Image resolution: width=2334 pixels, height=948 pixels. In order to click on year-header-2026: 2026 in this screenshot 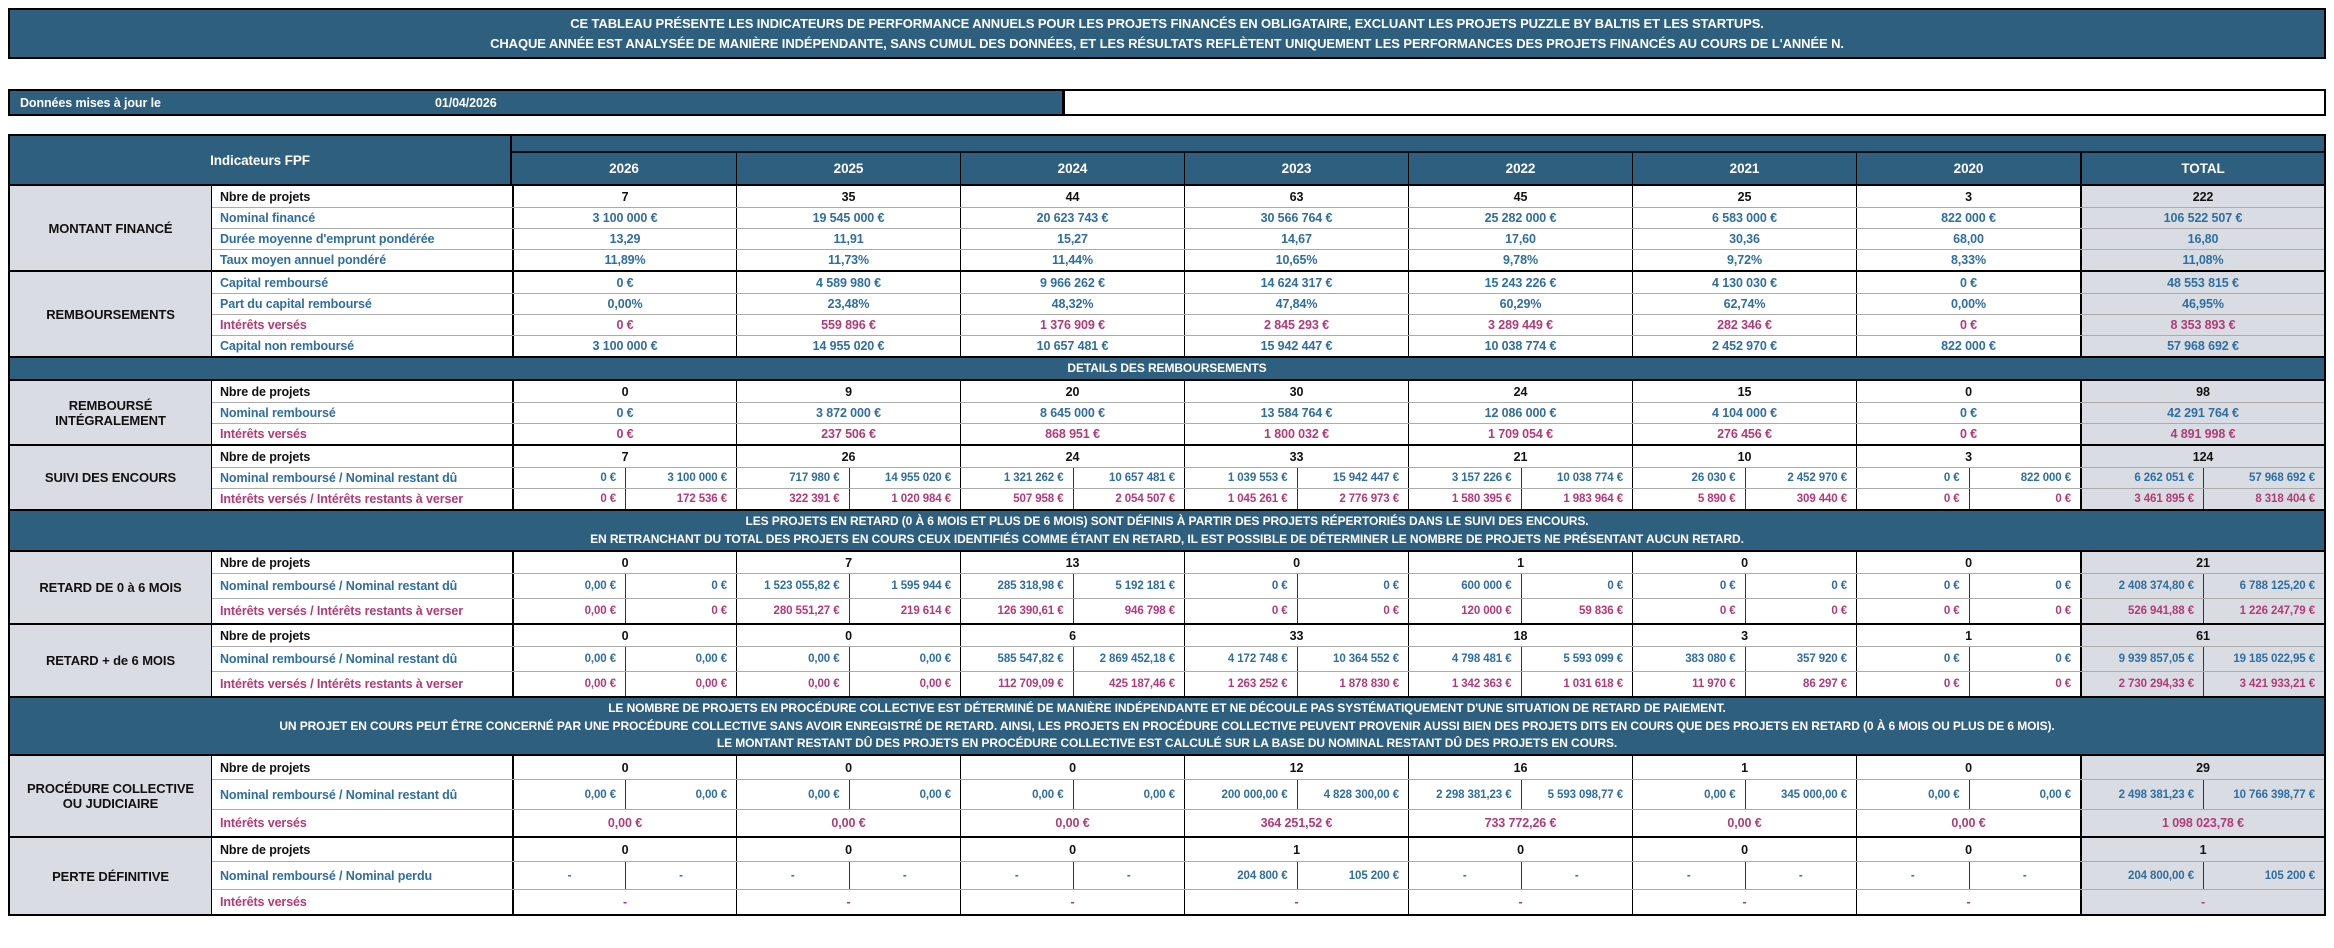, I will do `click(624, 168)`.